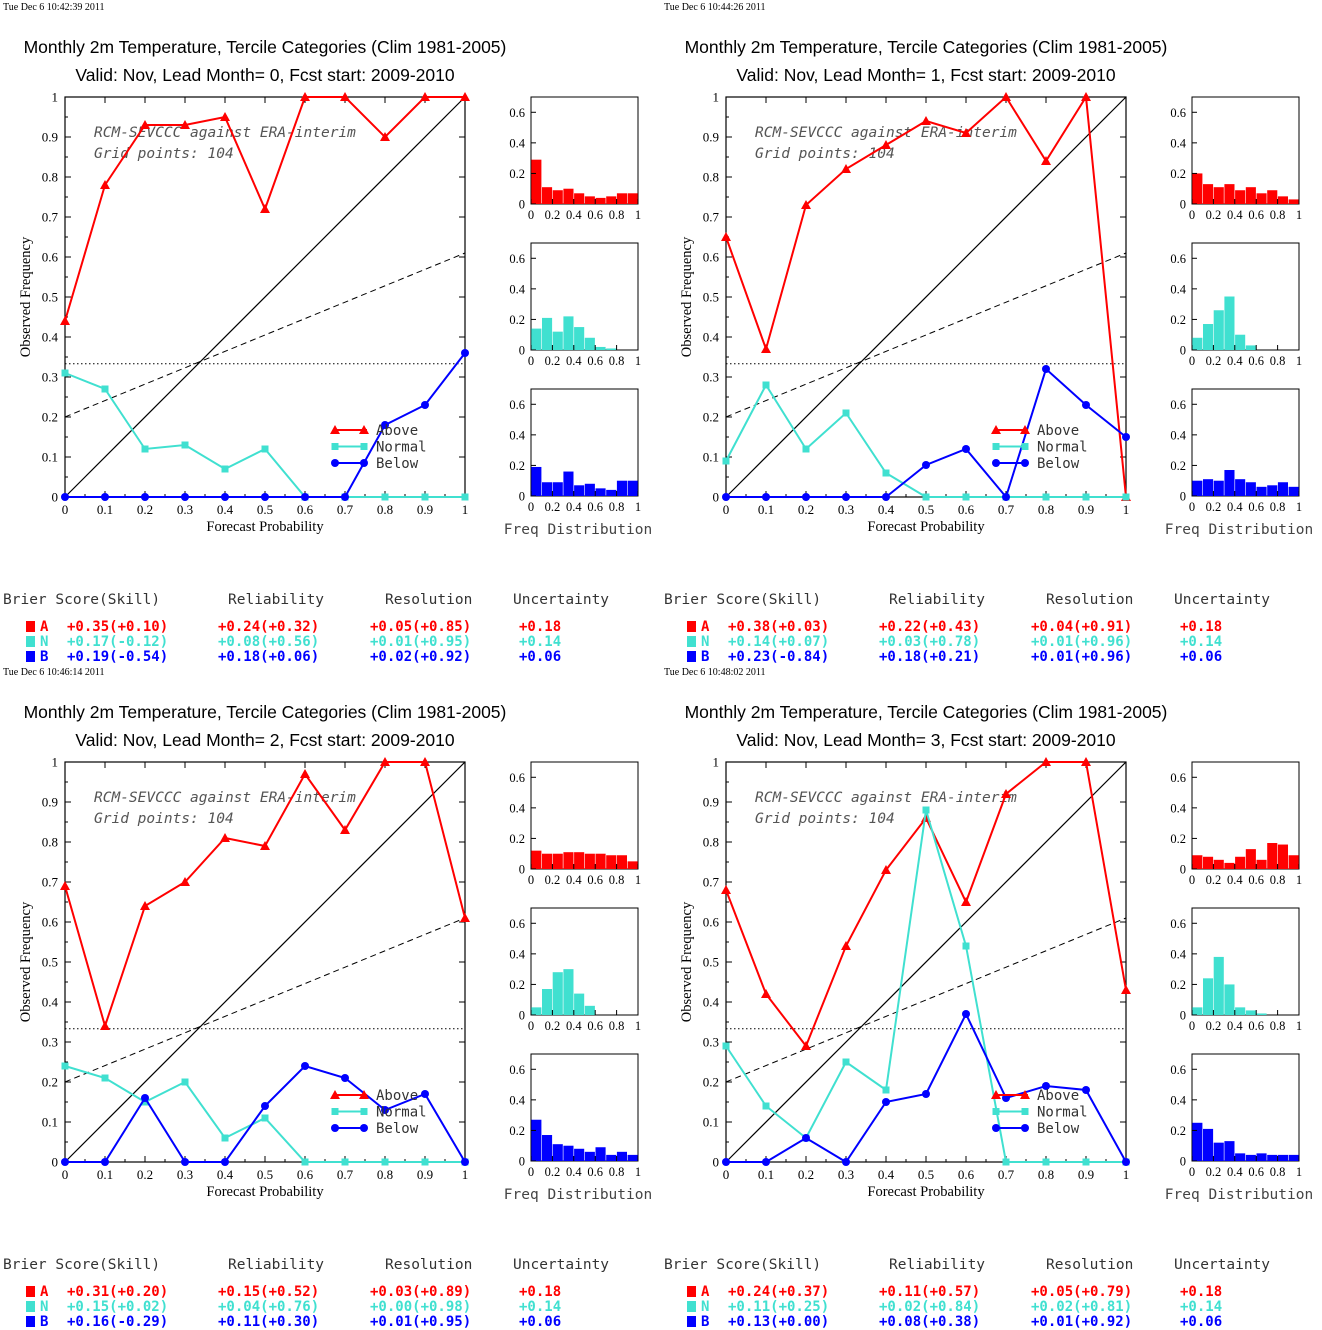 The image size is (1322, 1330). Describe the element at coordinates (276, 1265) in the screenshot. I see `header-reliability: Reliability` at that location.